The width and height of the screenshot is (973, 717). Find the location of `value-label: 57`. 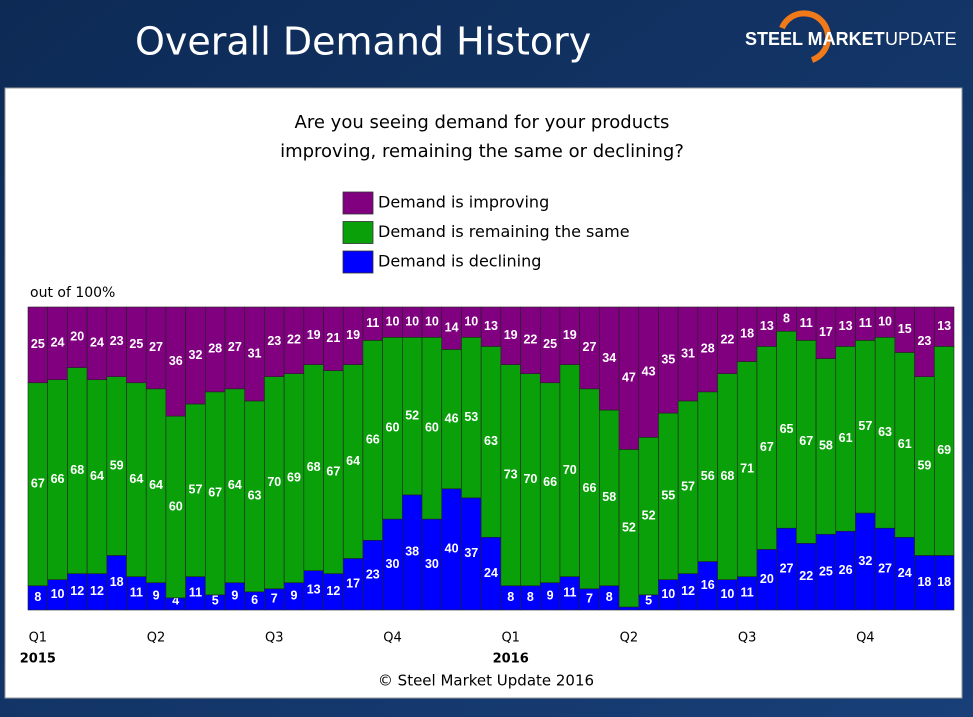

value-label: 57 is located at coordinates (865, 426).